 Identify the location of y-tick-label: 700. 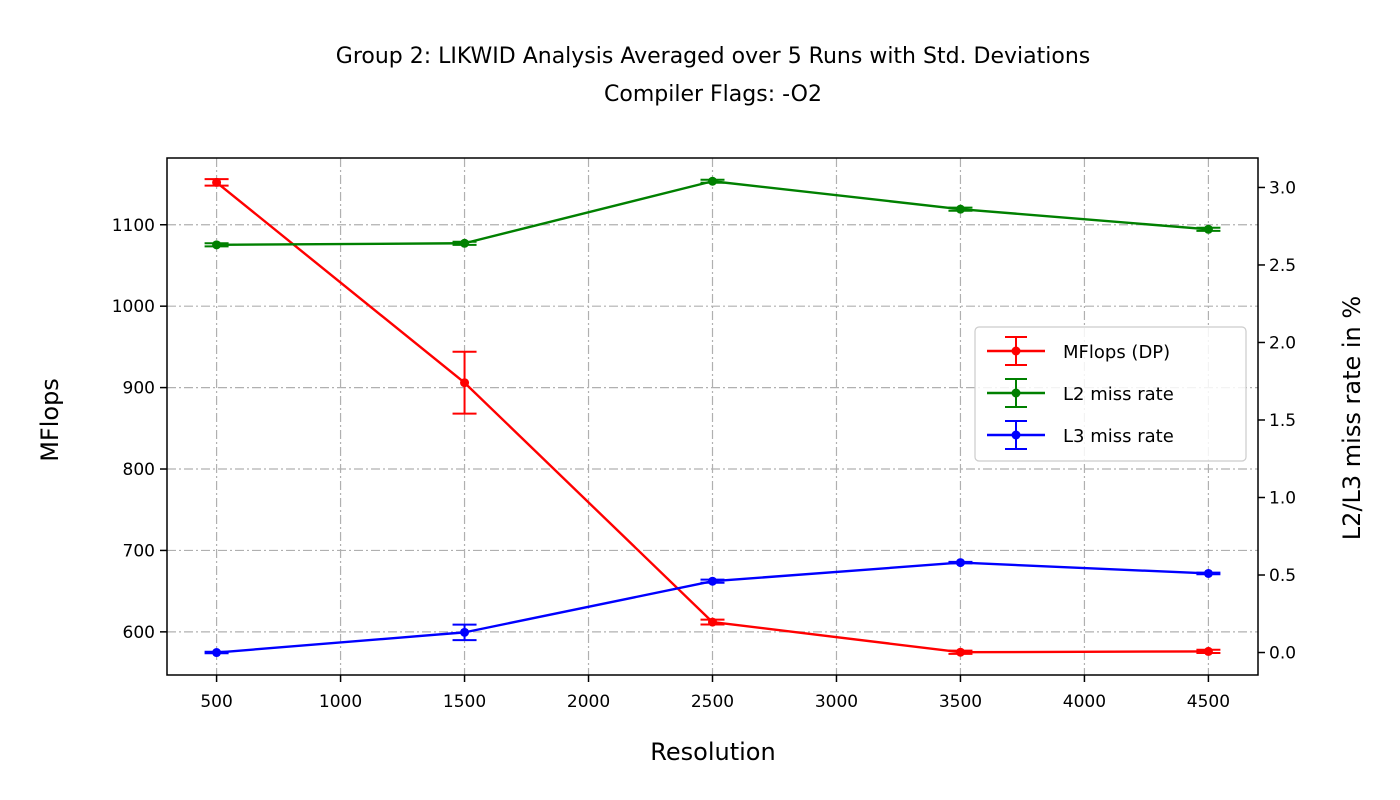
(139, 551).